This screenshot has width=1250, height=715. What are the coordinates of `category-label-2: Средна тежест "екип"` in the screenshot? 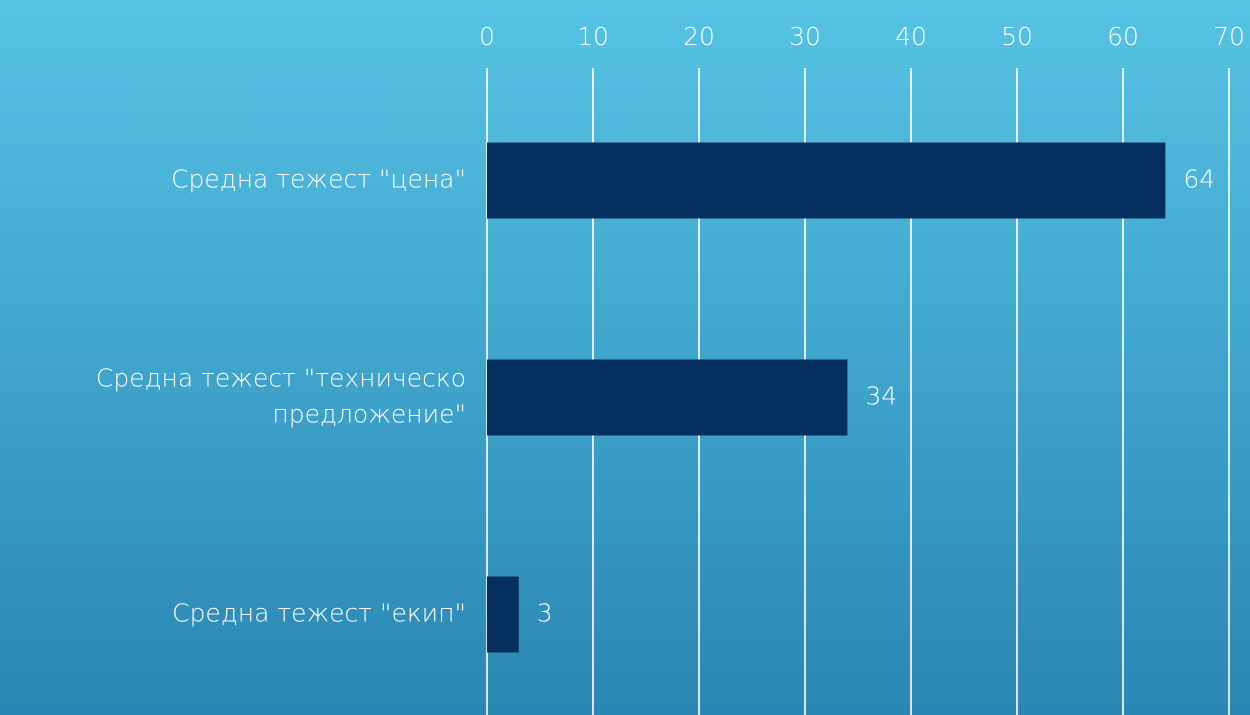 It's located at (319, 613).